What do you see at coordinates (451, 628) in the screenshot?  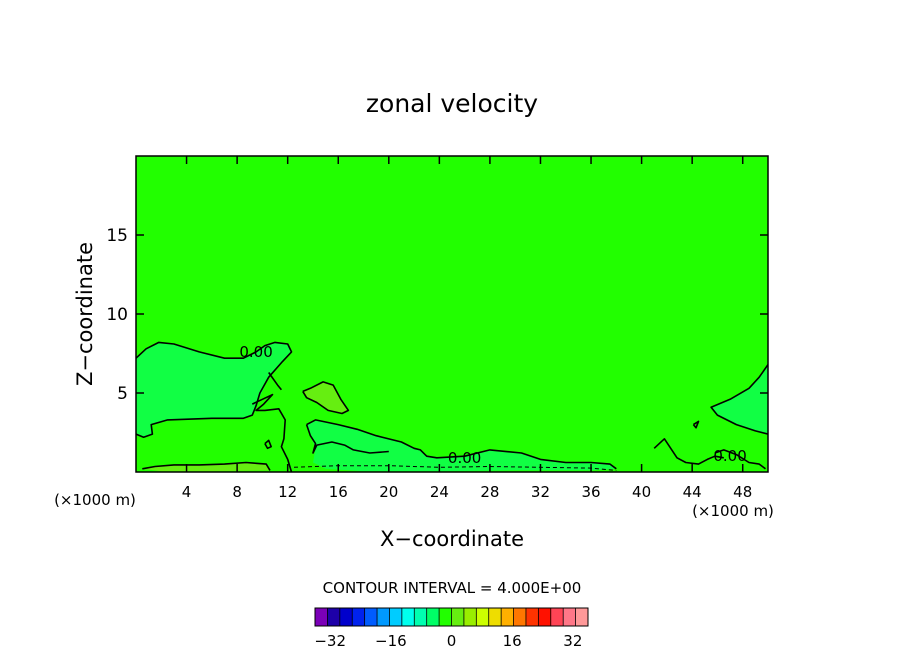 I see `colorbar: −32 −16 0 16 32` at bounding box center [451, 628].